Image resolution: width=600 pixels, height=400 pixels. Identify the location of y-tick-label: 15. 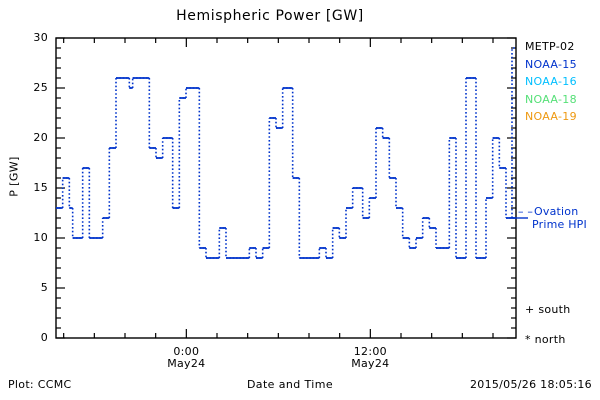
(40, 187).